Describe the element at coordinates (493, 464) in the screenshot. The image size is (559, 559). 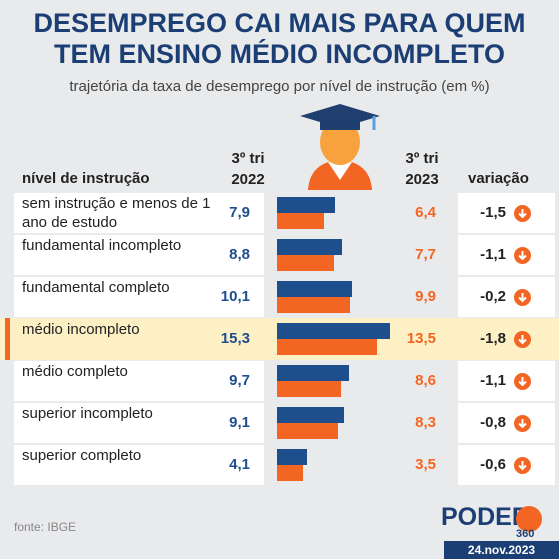
I see `change-label: -0,6` at that location.